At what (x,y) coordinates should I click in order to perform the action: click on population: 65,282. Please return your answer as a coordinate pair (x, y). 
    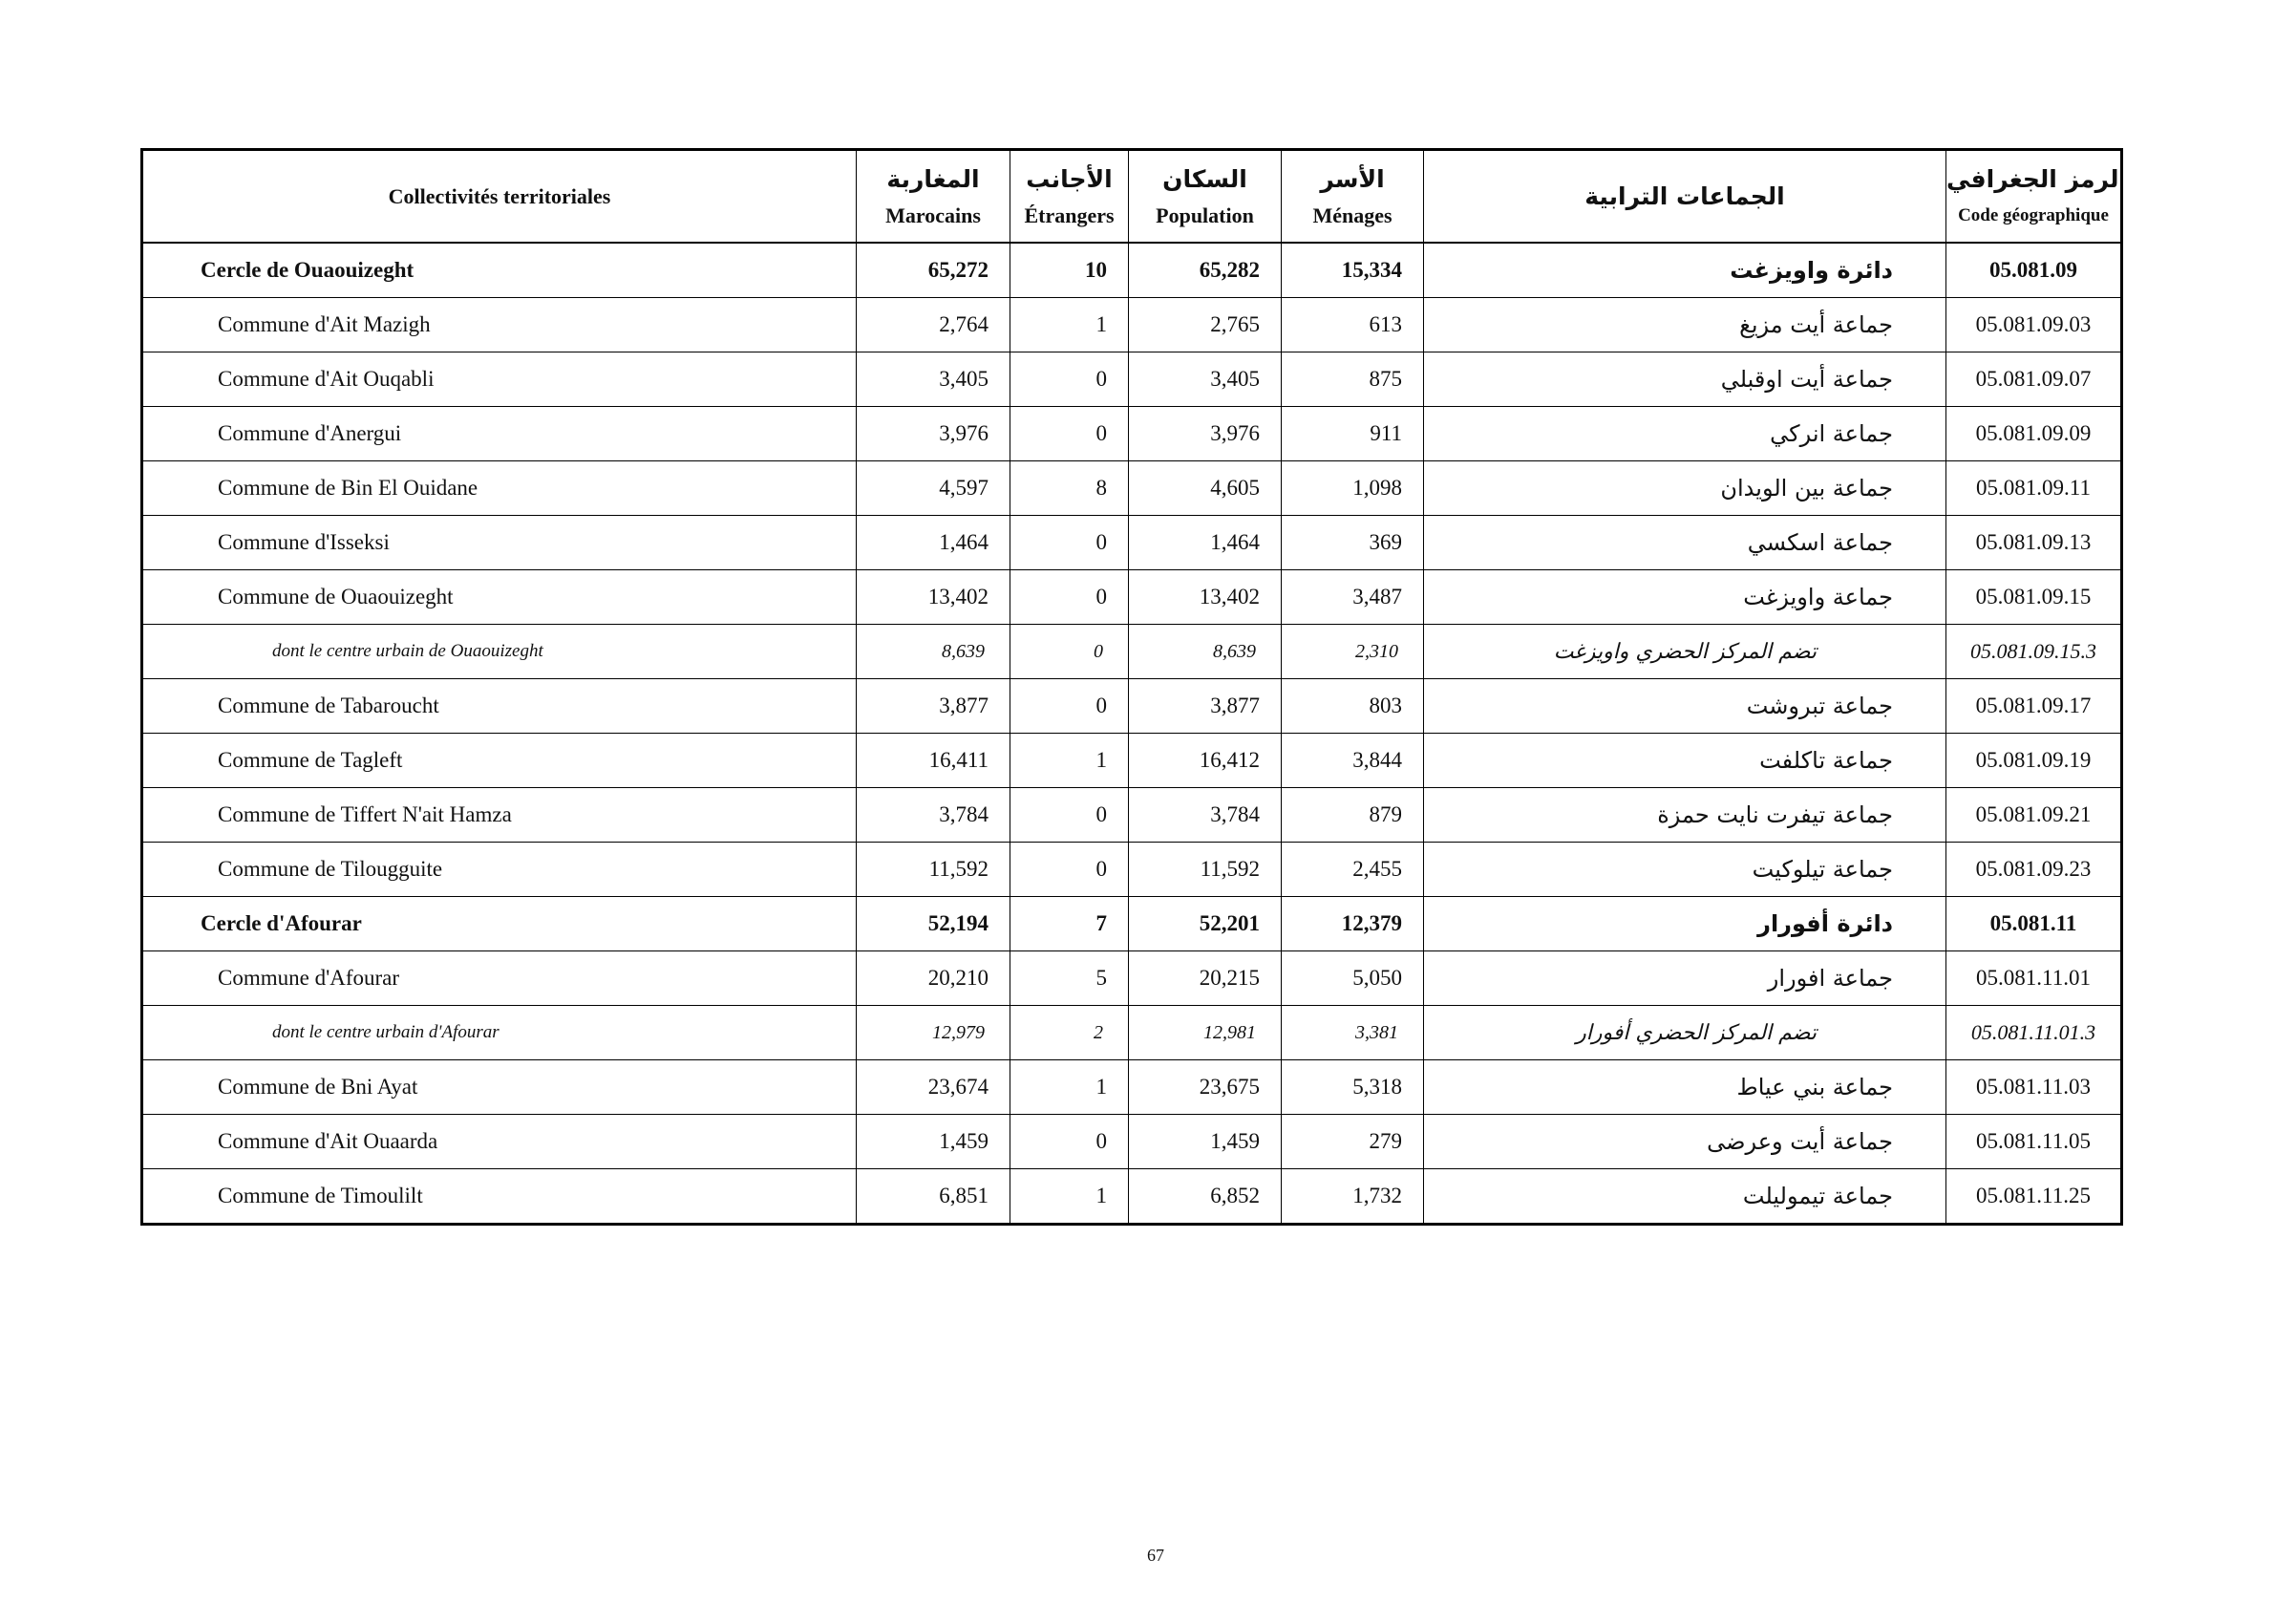
    Looking at the image, I should click on (1205, 270).